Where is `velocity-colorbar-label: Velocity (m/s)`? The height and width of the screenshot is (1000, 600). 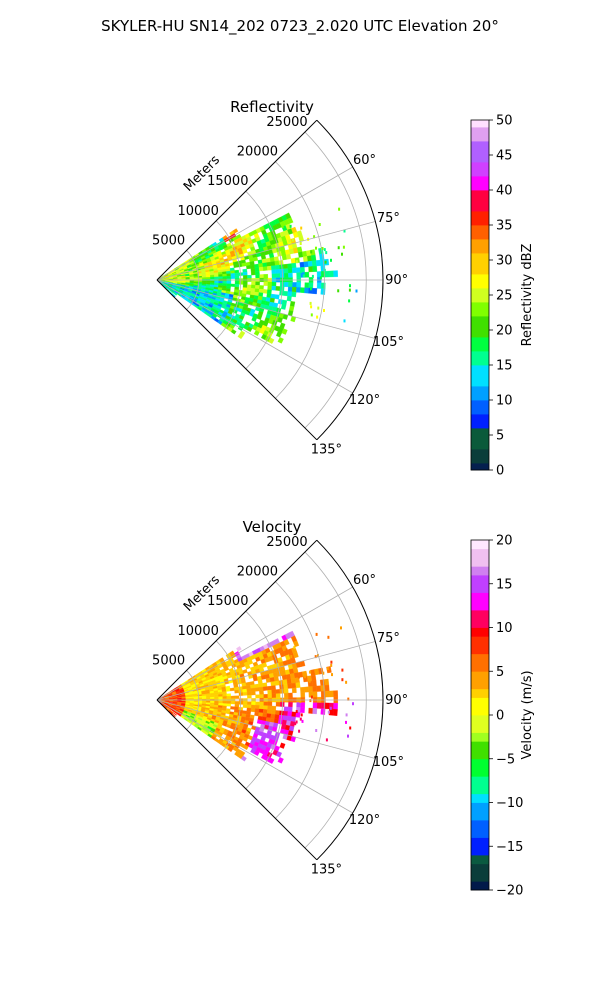 velocity-colorbar-label: Velocity (m/s) is located at coordinates (527, 714).